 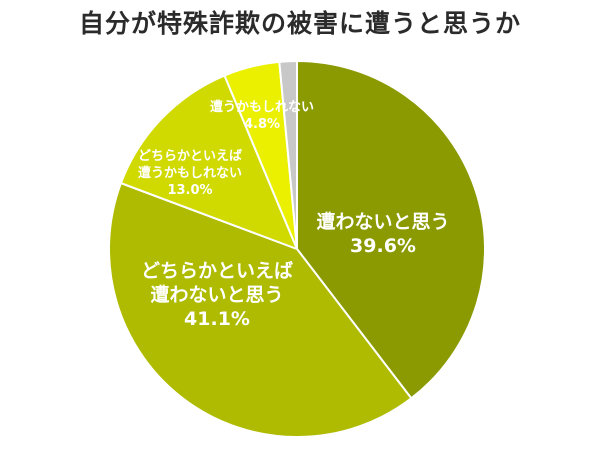 I want to click on slice-category-label-2: どちらかといえば, so click(x=190, y=156).